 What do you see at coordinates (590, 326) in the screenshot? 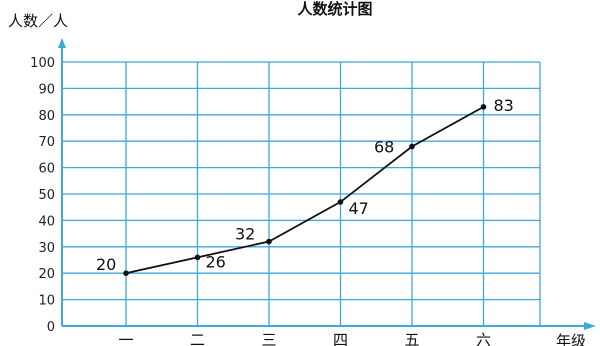
I see `x-axis-arrow-icon` at bounding box center [590, 326].